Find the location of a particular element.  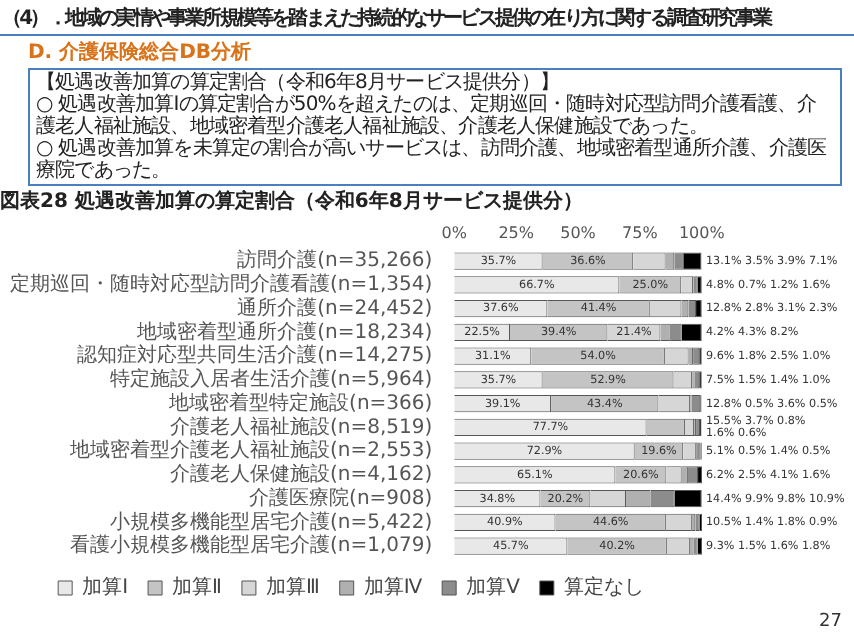

y-tick-label: 地域密着型特定施設(n=366) is located at coordinates (300, 402).